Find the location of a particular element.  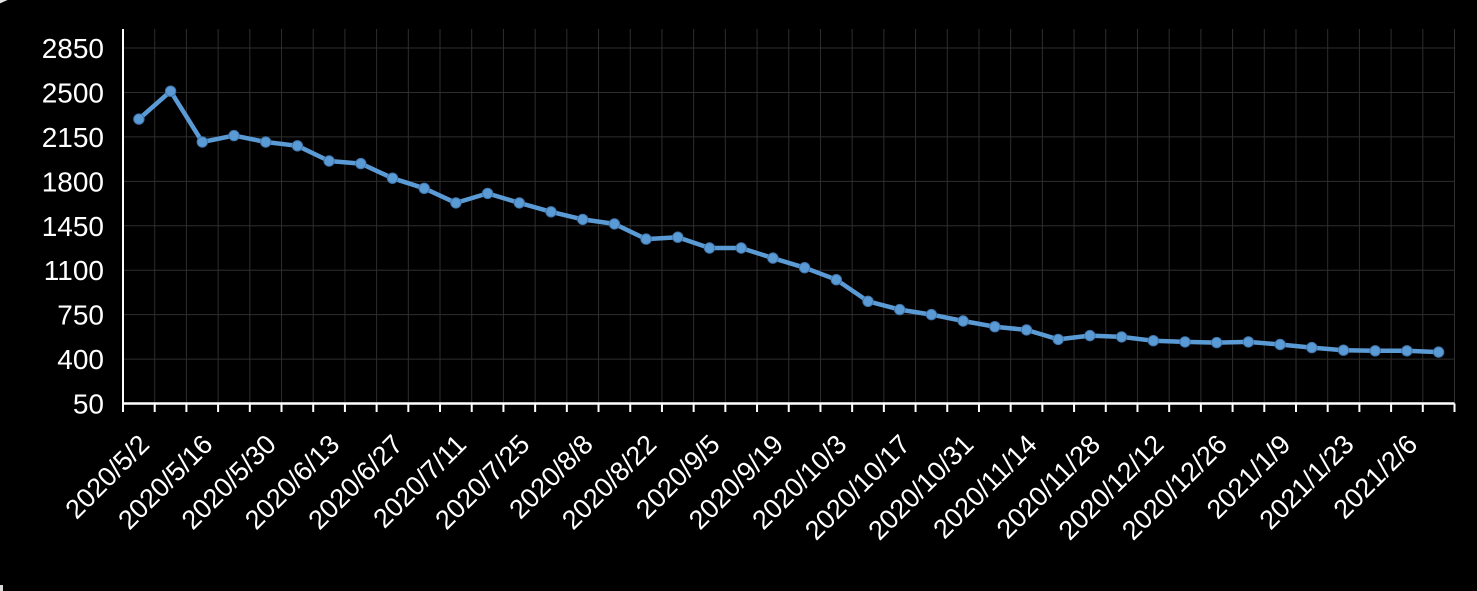

y-tick-label: 400 is located at coordinates (80, 359).